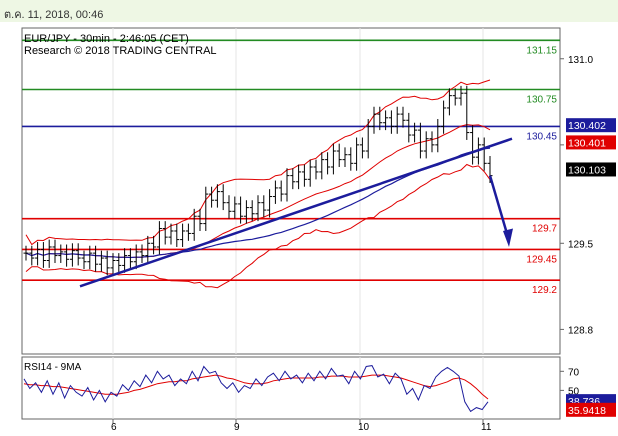 The image size is (618, 436). Describe the element at coordinates (499, 206) in the screenshot. I see `projection-arrow` at that location.